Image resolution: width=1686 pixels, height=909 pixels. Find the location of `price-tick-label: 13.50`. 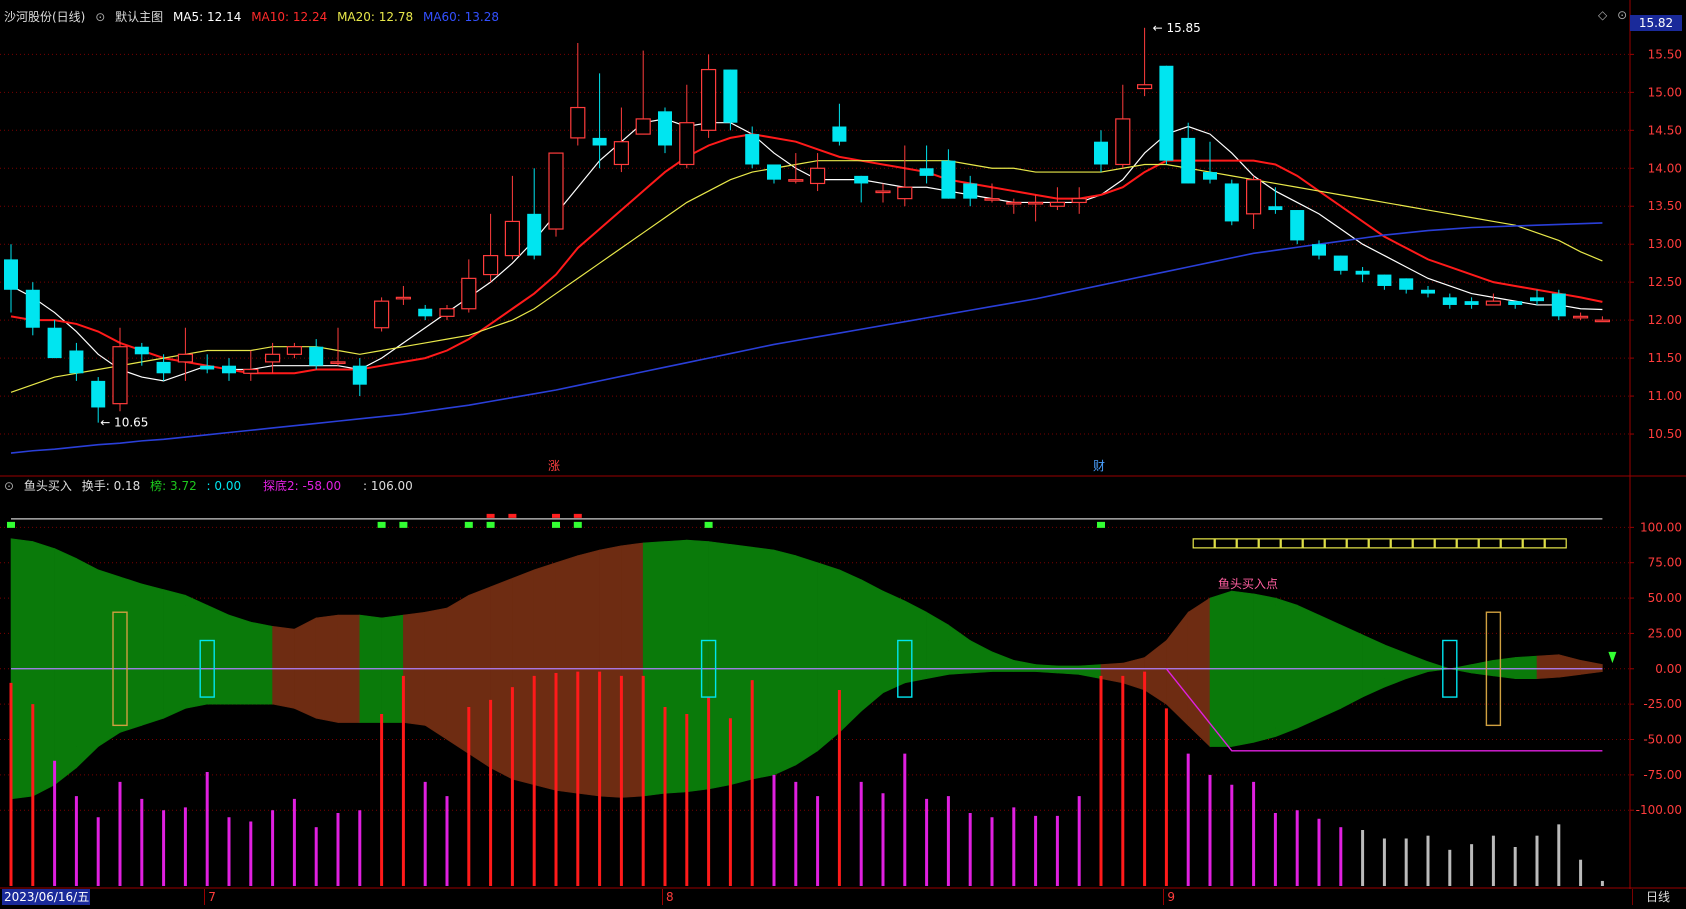

price-tick-label: 13.50 is located at coordinates (1665, 206).